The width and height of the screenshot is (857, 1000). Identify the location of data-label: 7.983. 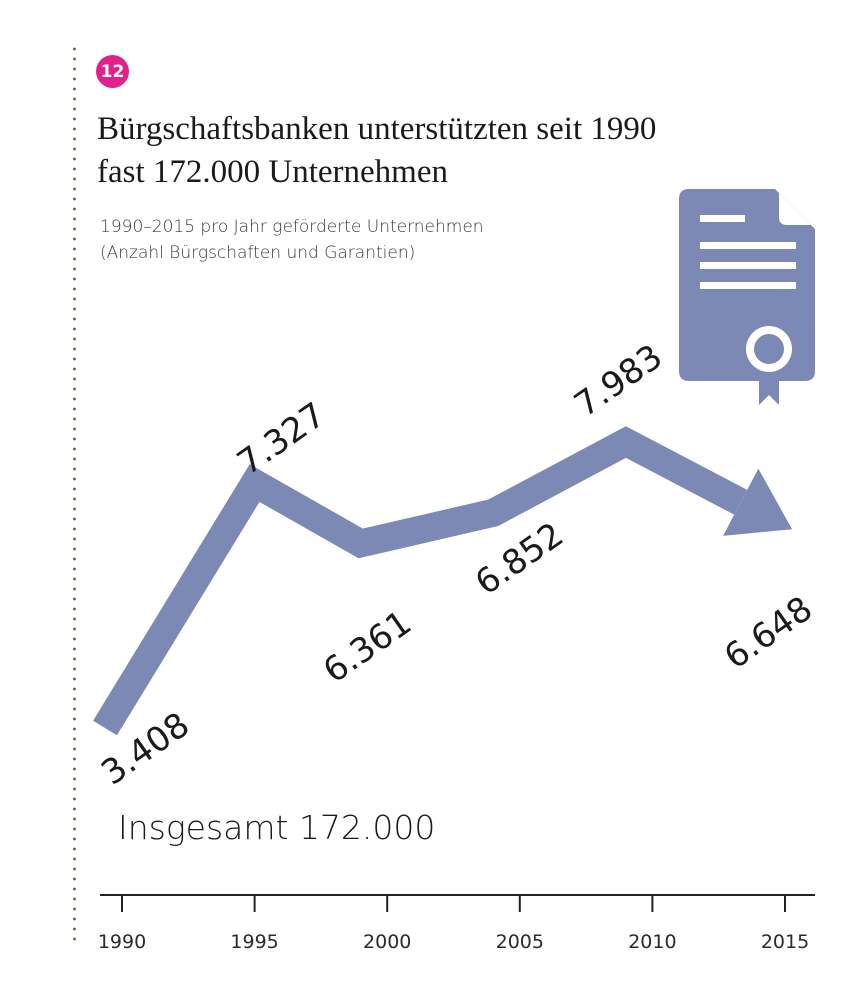
(618, 381).